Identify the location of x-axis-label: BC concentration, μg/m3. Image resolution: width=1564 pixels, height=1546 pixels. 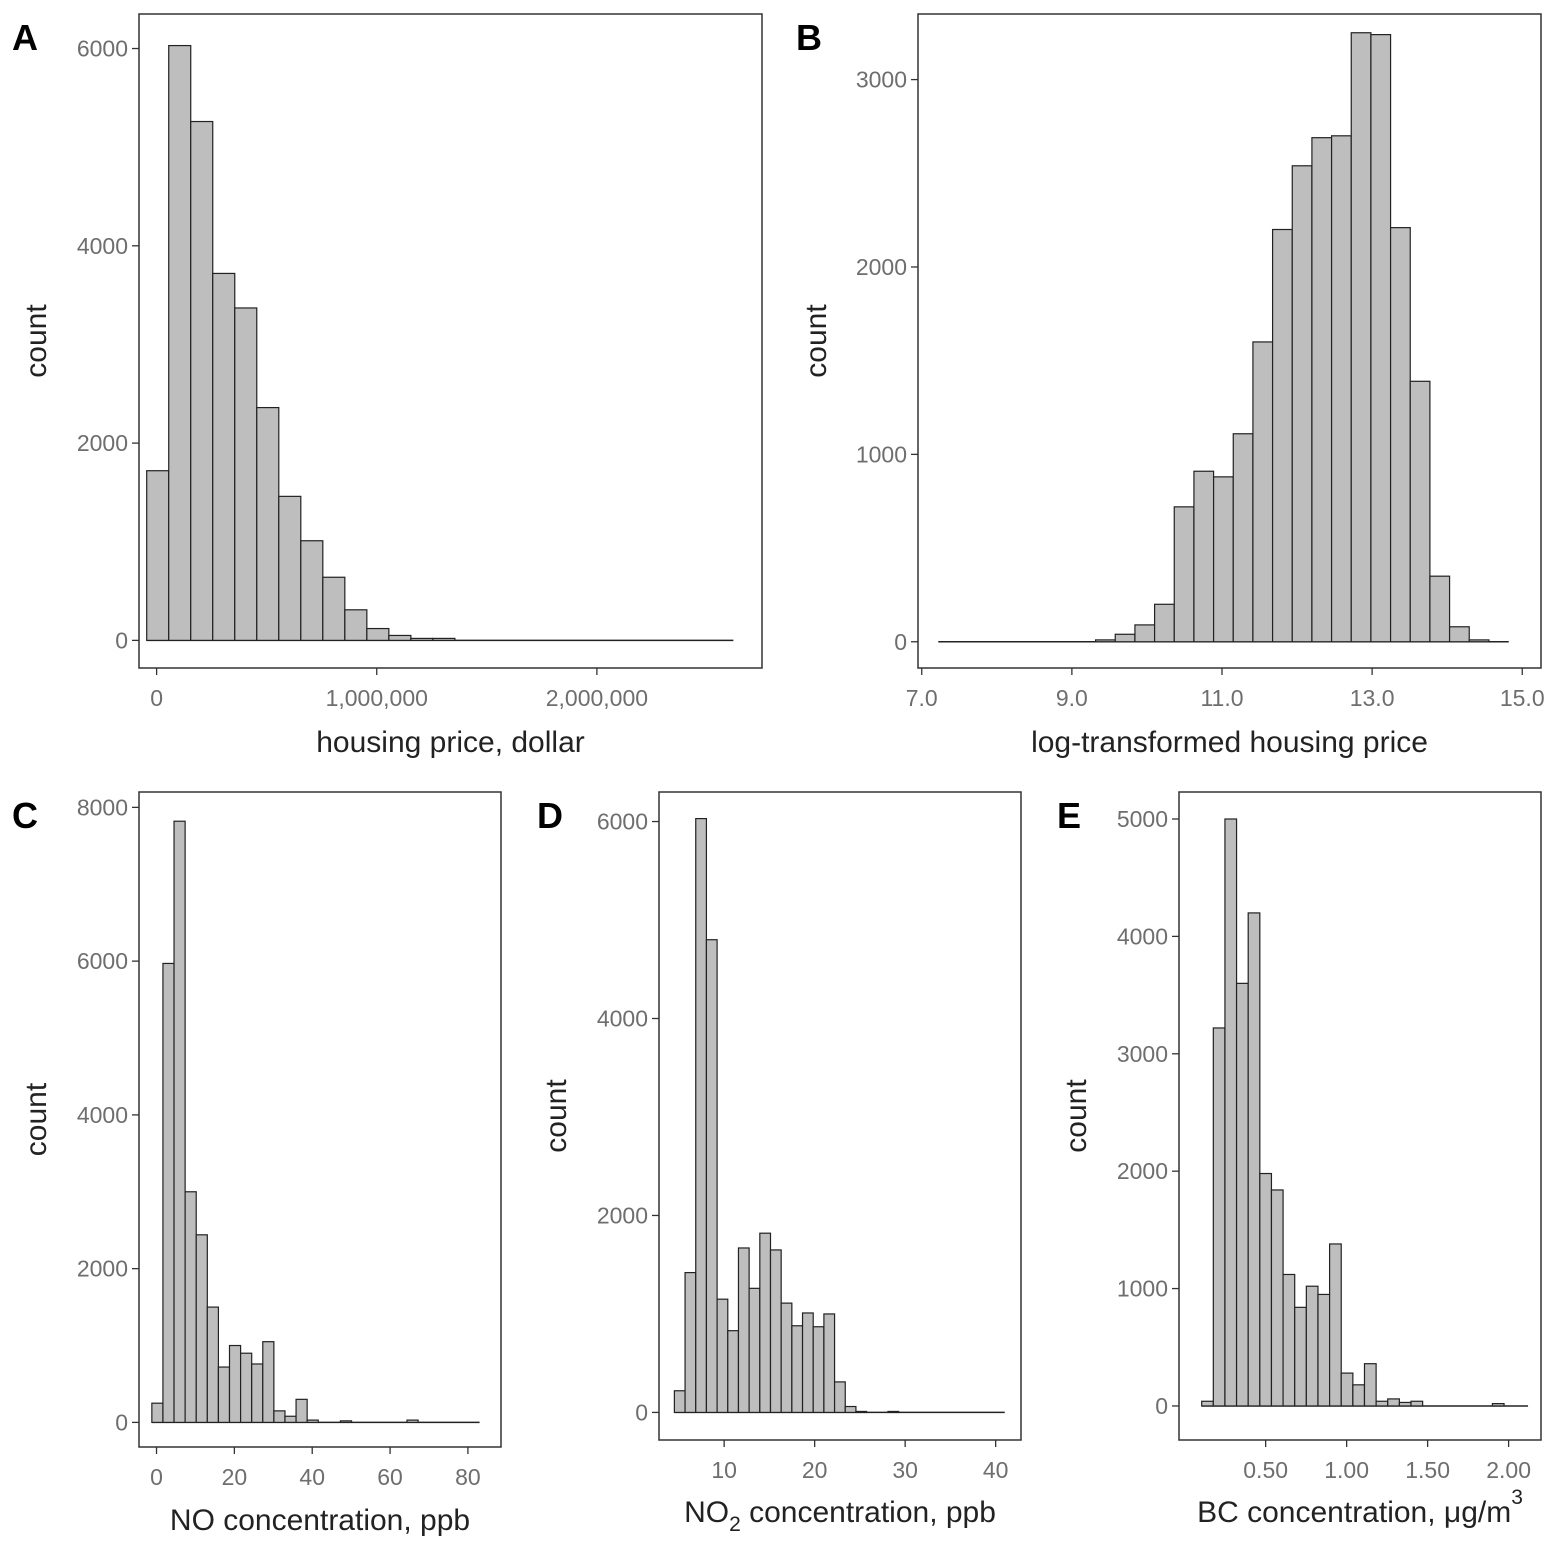
(1360, 1507).